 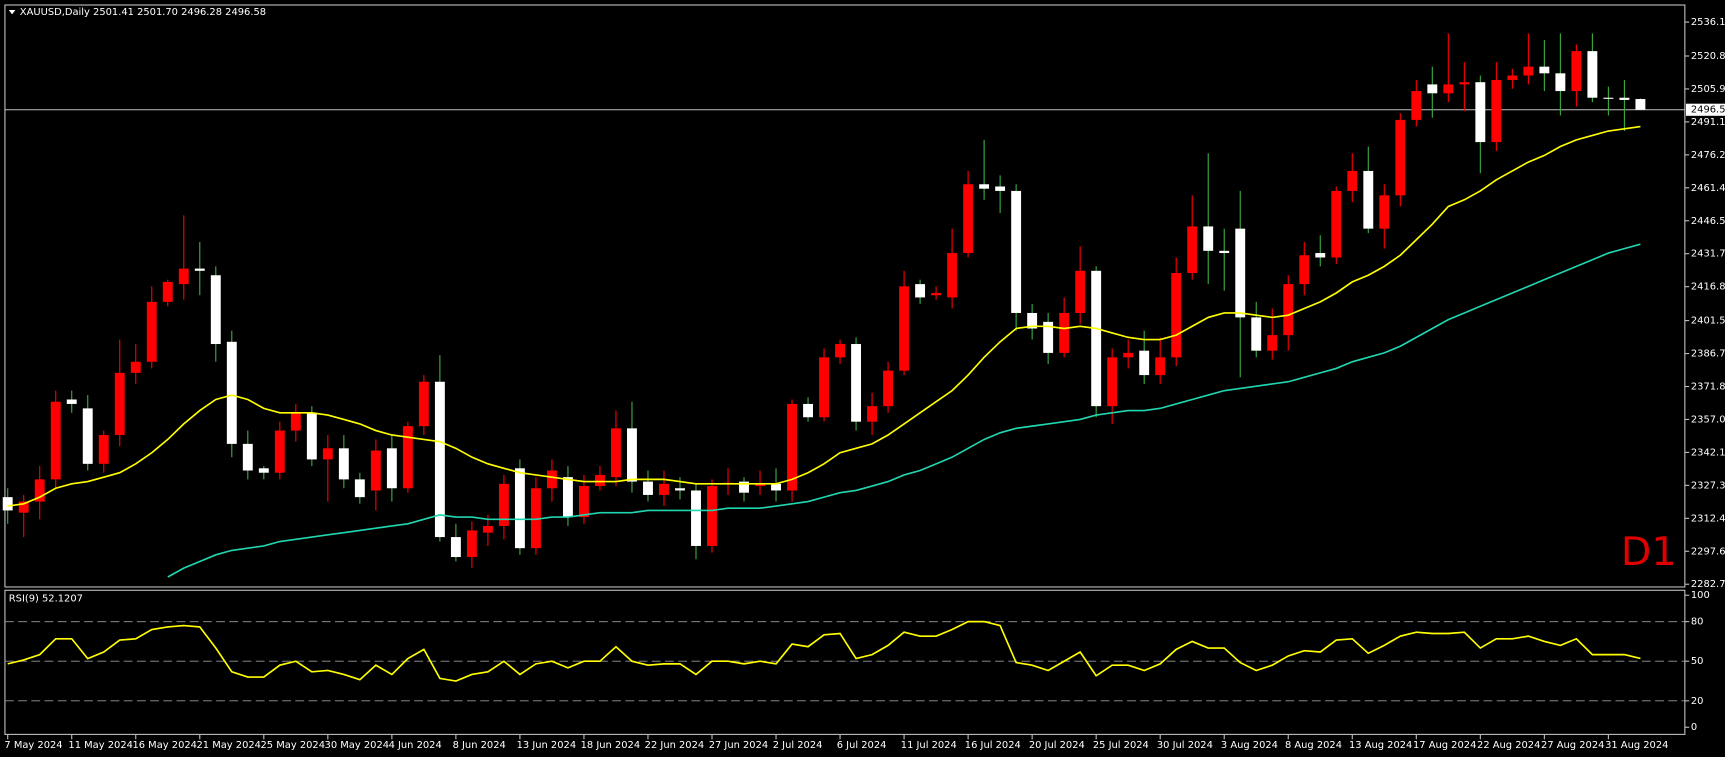 I want to click on last-price-box, so click(x=1705, y=109).